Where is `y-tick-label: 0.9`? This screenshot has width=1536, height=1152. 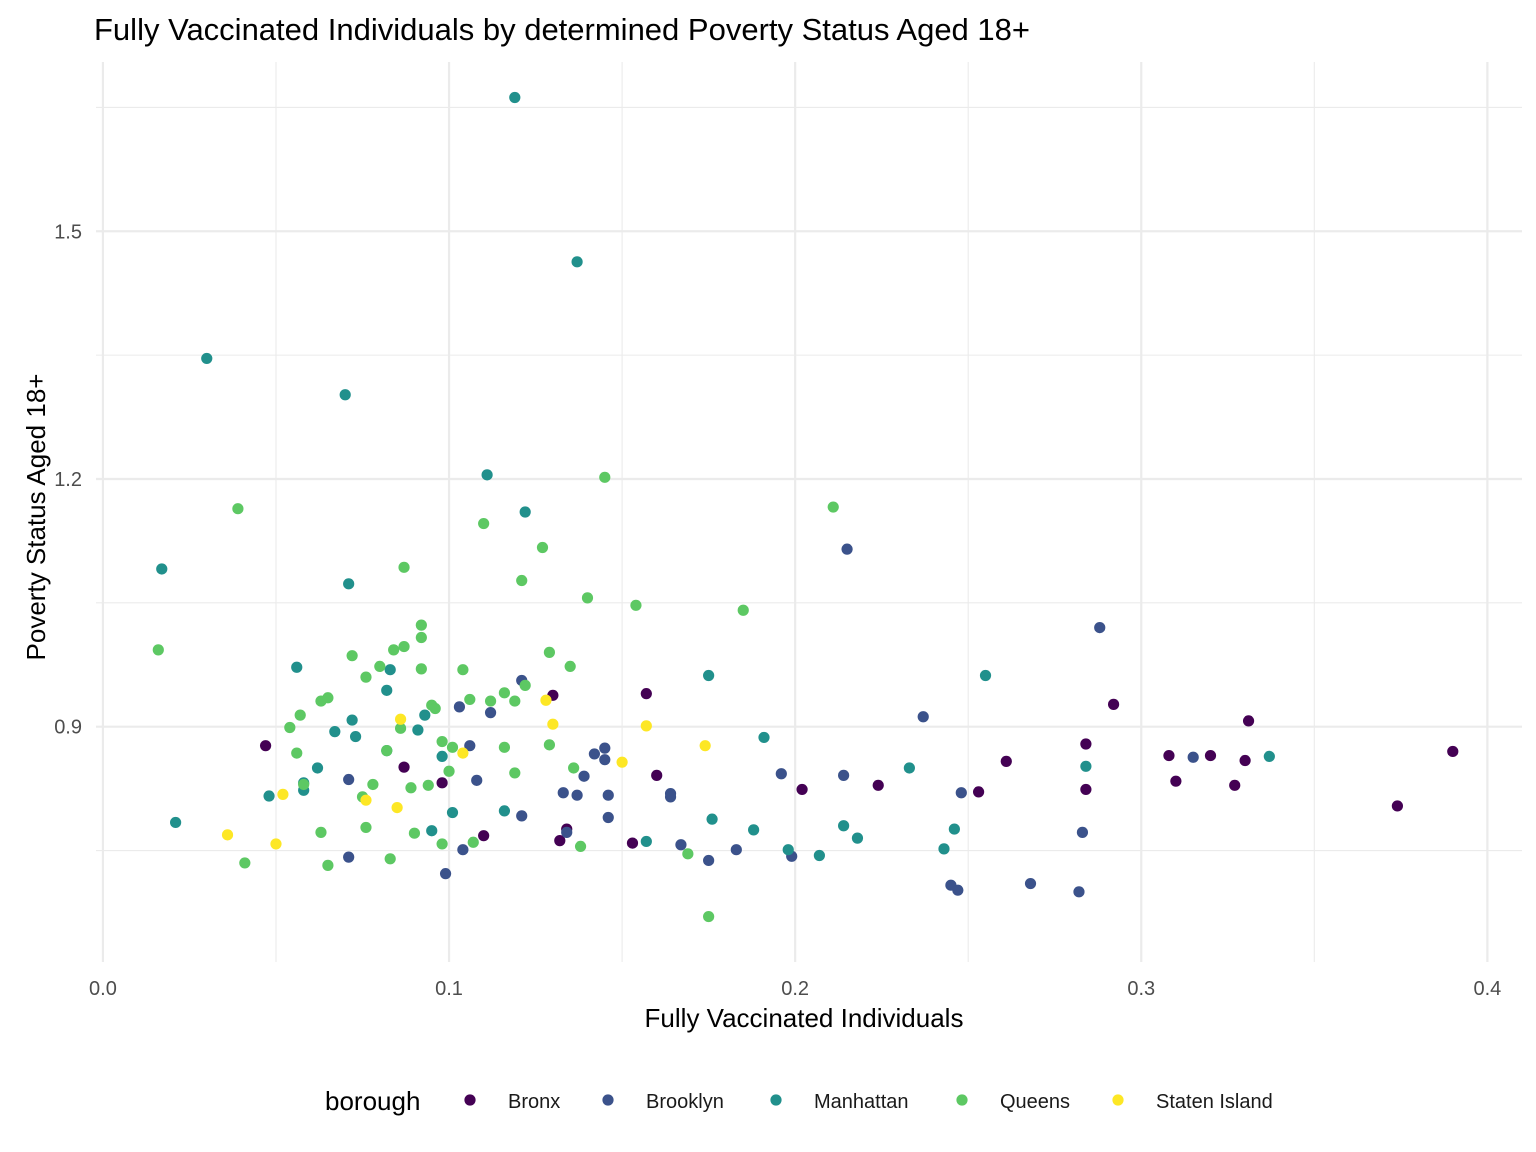 y-tick-label: 0.9 is located at coordinates (68, 728).